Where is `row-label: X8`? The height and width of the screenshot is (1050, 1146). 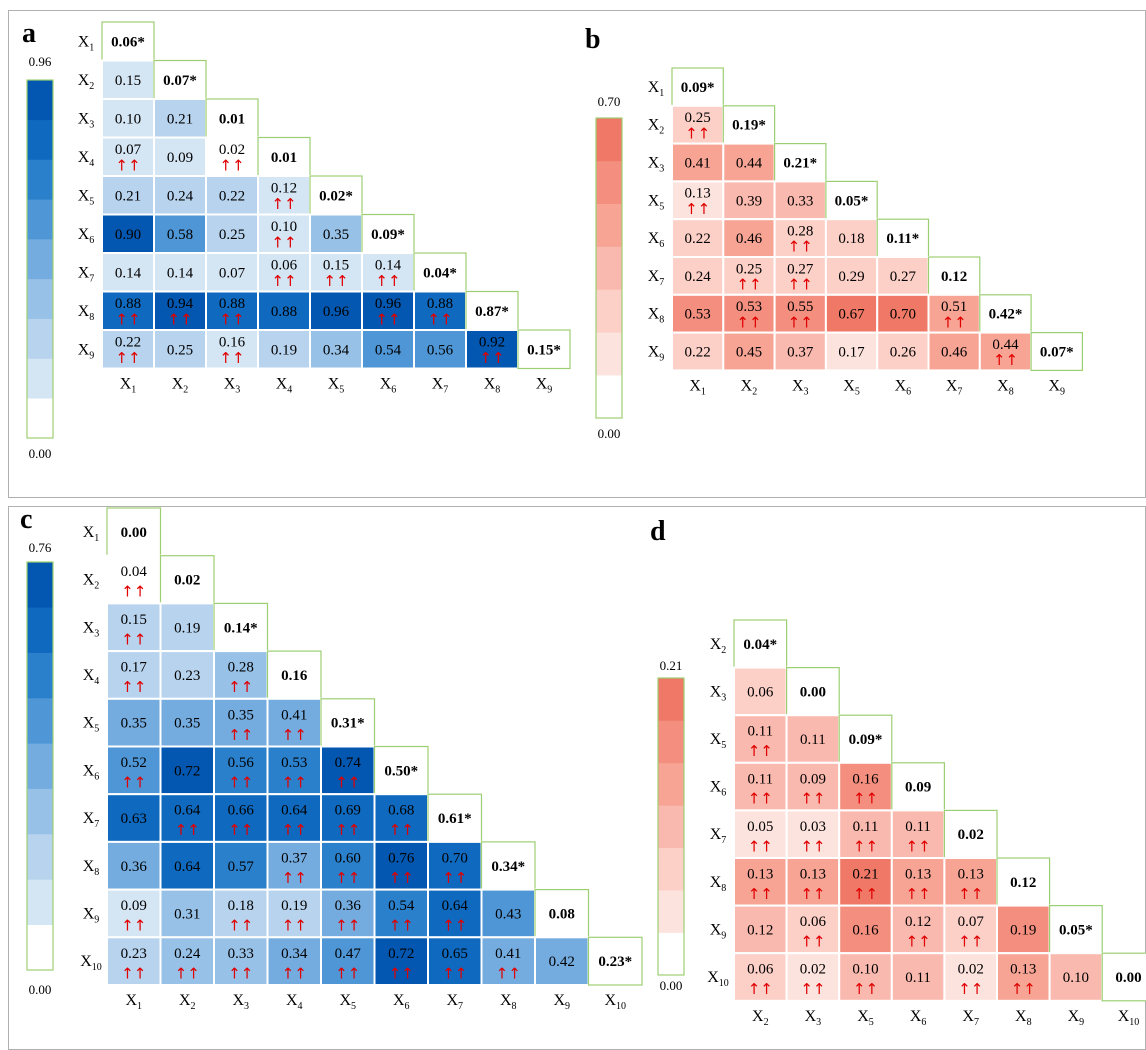
row-label: X8 is located at coordinates (656, 316).